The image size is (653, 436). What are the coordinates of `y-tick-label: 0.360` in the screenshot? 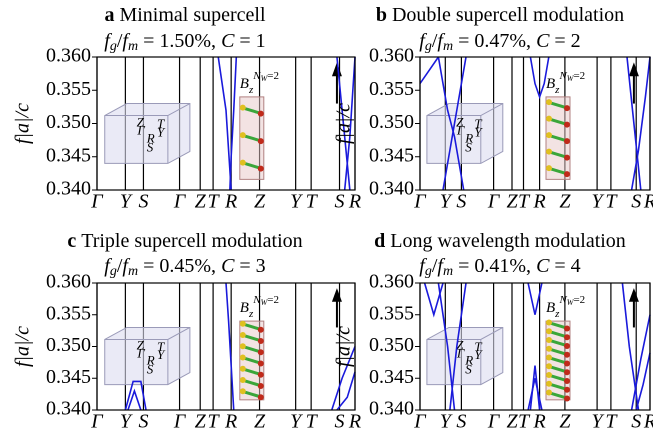 It's located at (68, 282).